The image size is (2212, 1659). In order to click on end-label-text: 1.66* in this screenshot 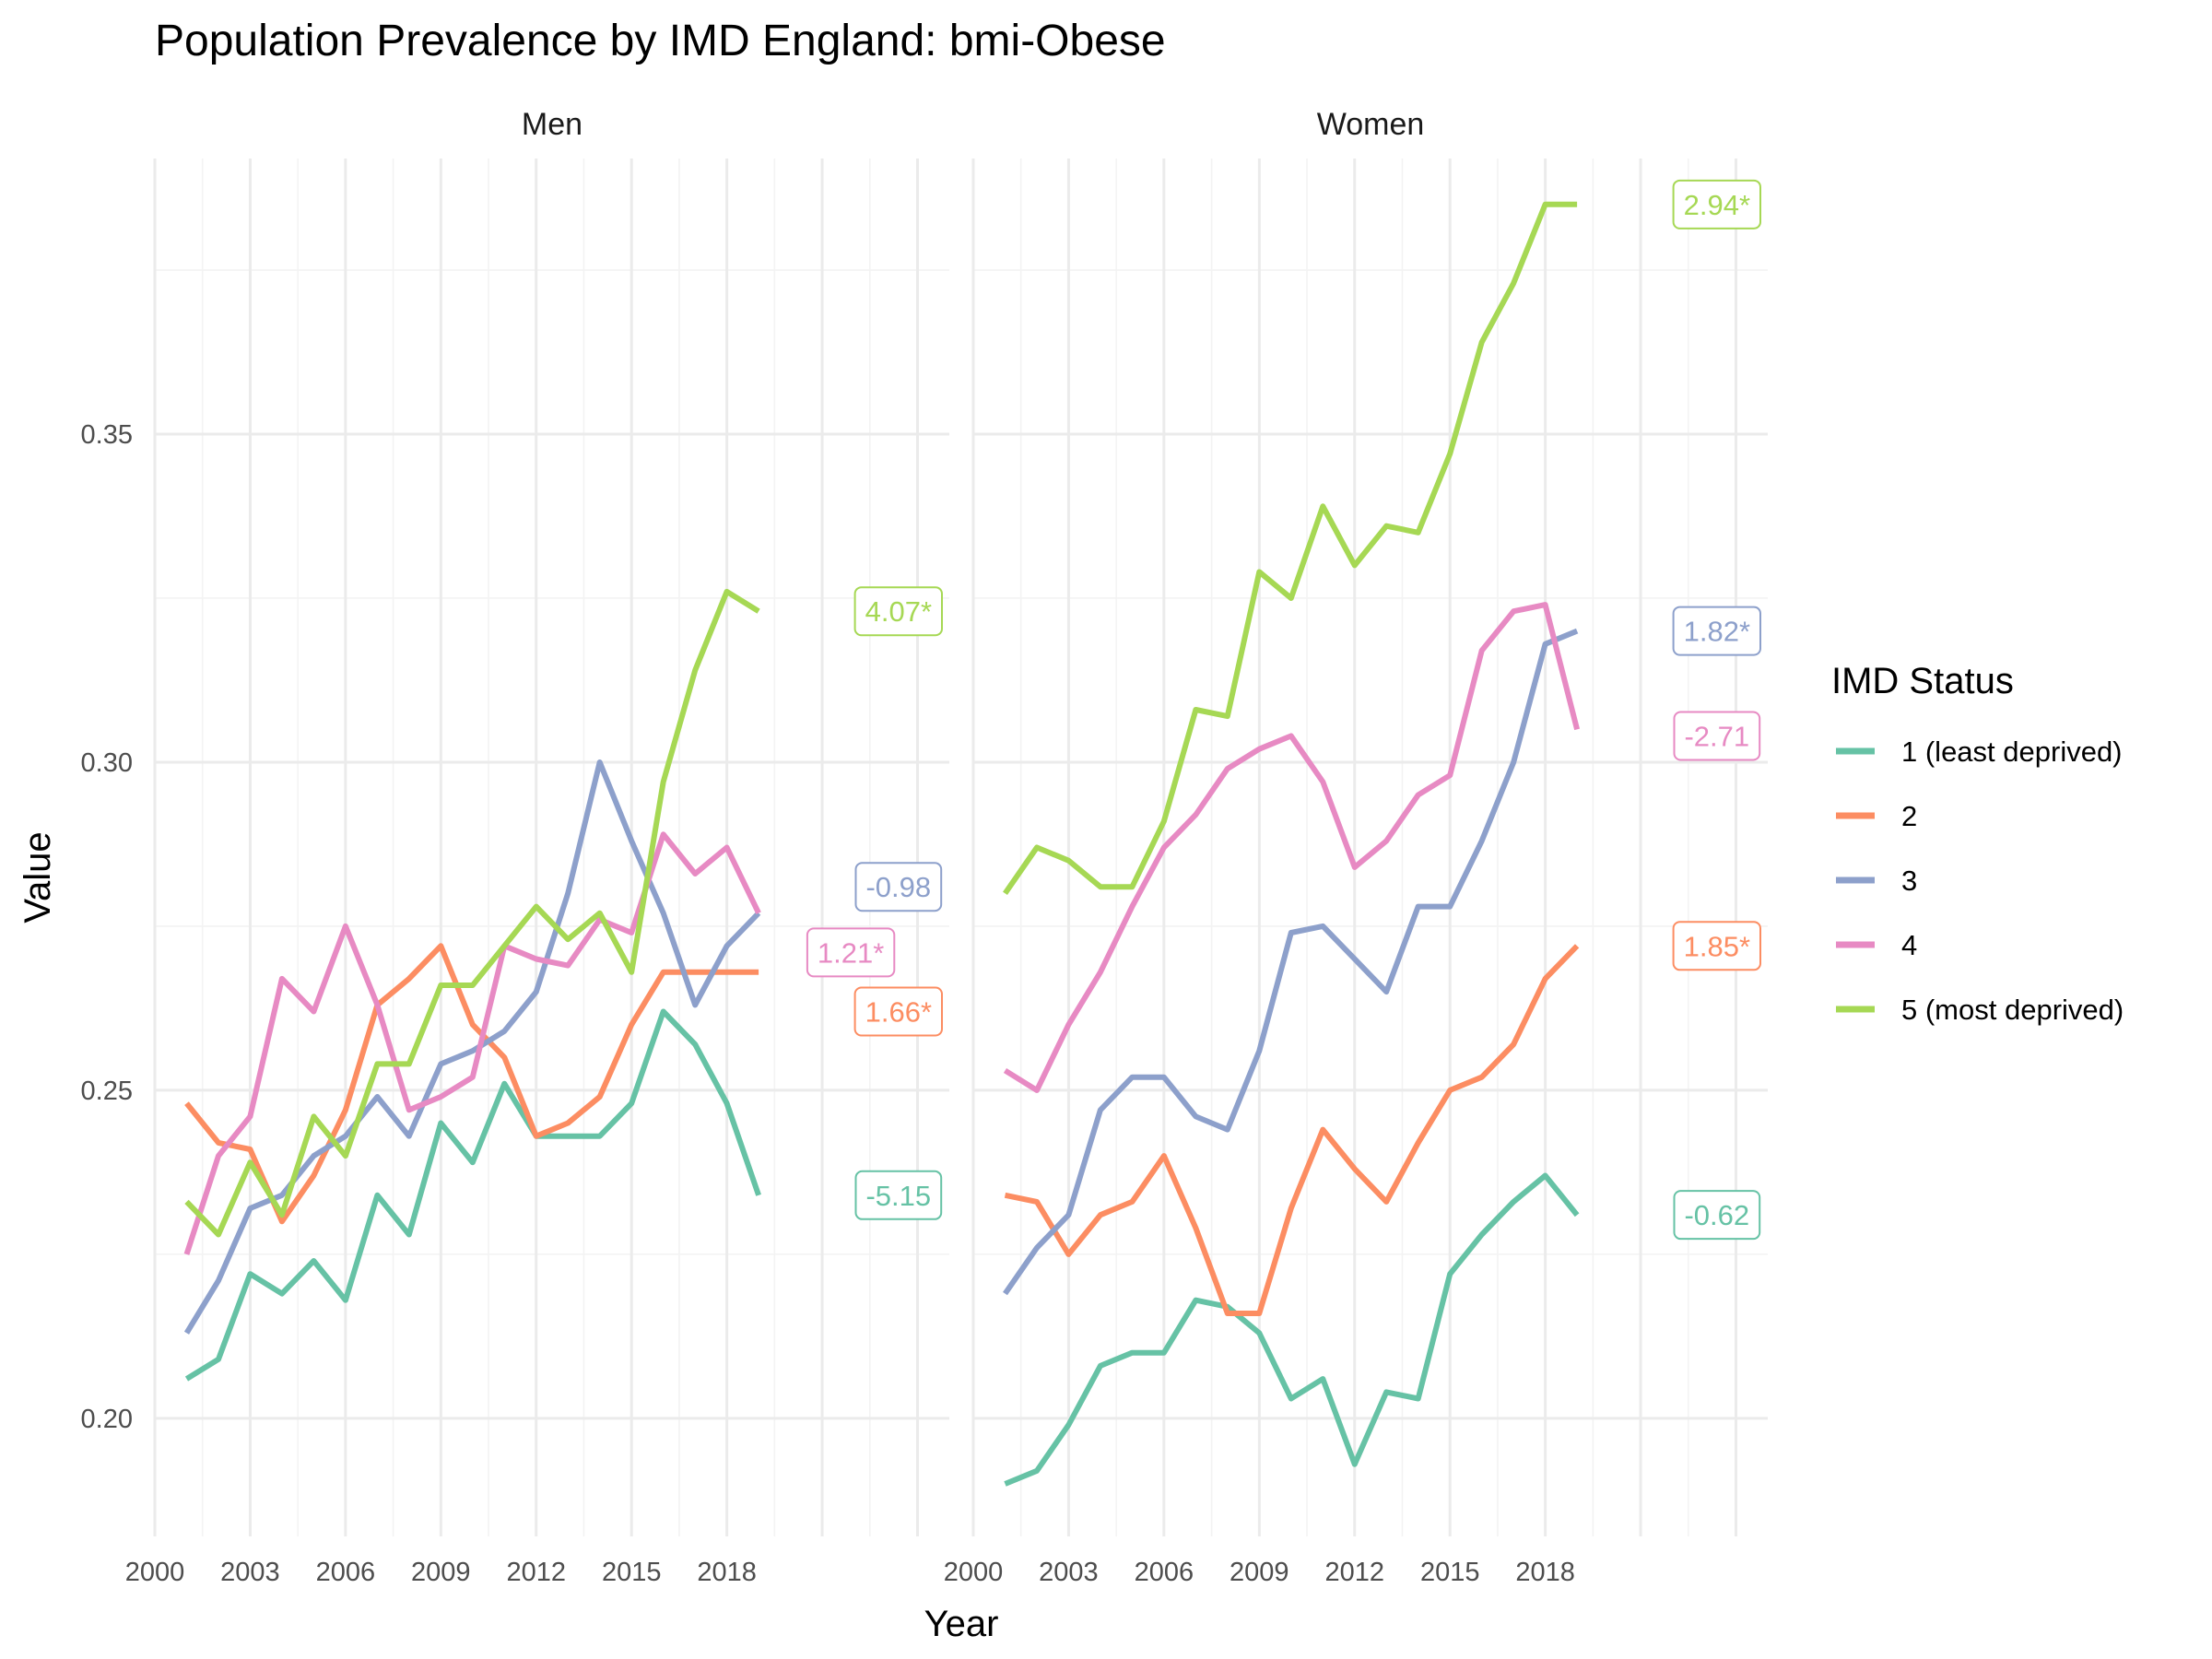, I will do `click(898, 1011)`.